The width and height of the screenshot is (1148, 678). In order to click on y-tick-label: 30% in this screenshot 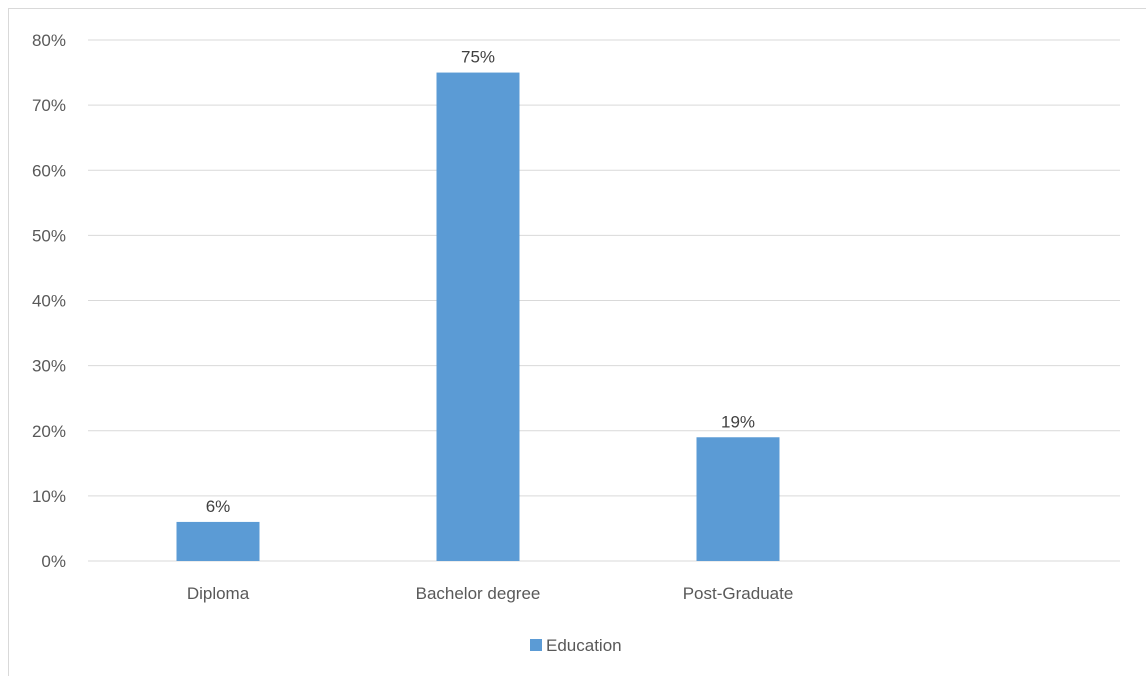, I will do `click(49, 366)`.